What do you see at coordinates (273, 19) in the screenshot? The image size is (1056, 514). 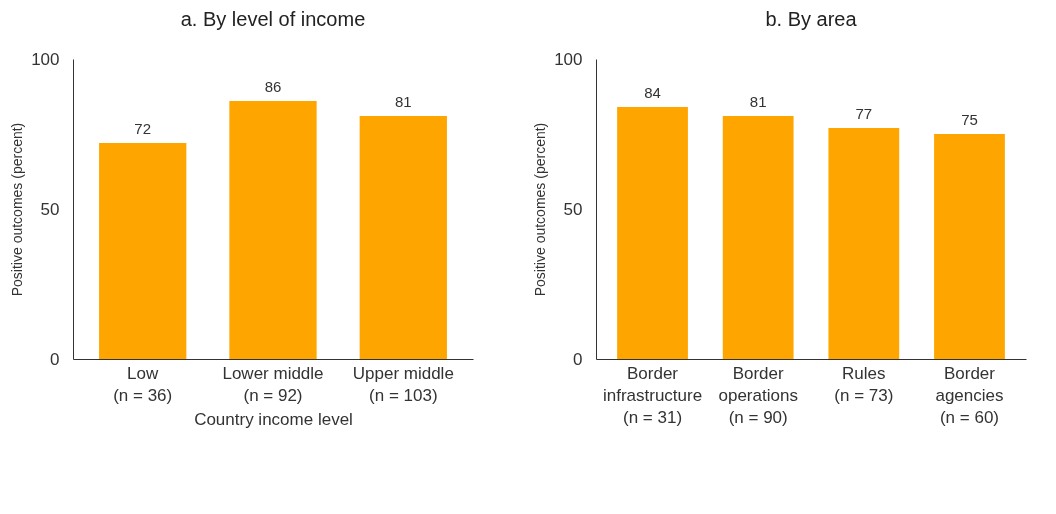 I see `chart-title: a. By level of income` at bounding box center [273, 19].